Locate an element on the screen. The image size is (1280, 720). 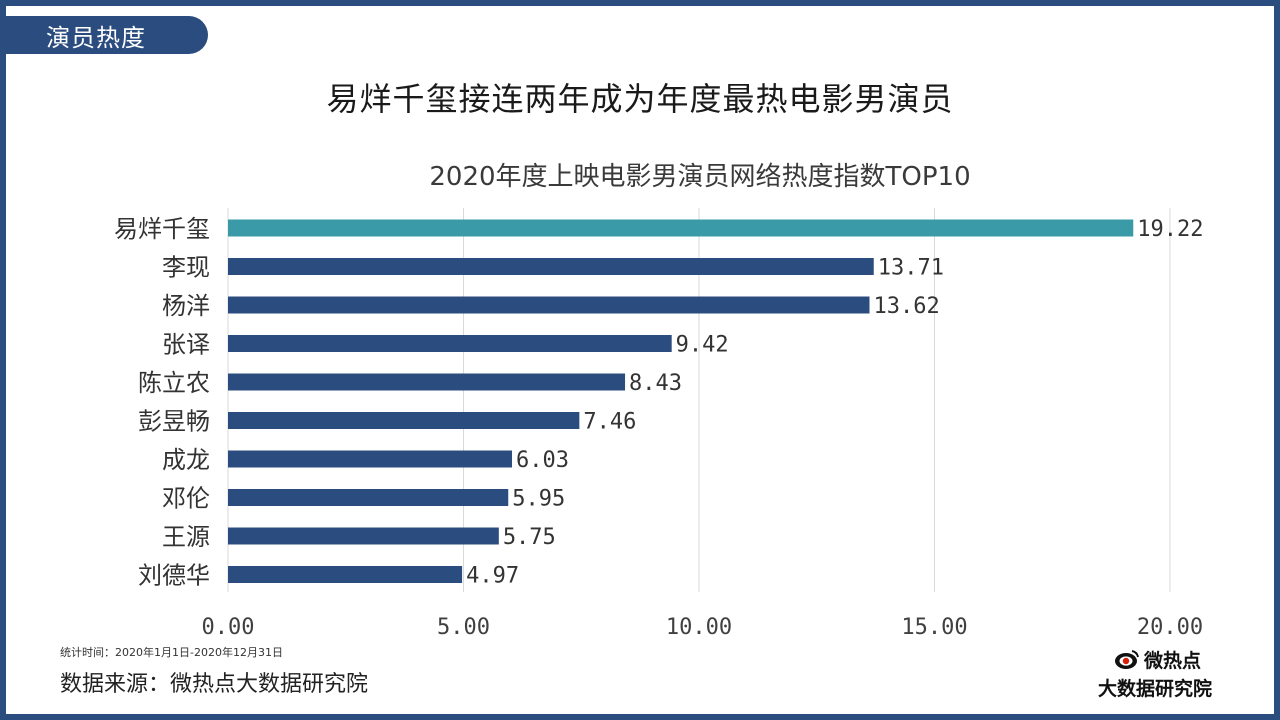
category-label: 易烊千玺 is located at coordinates (162, 229).